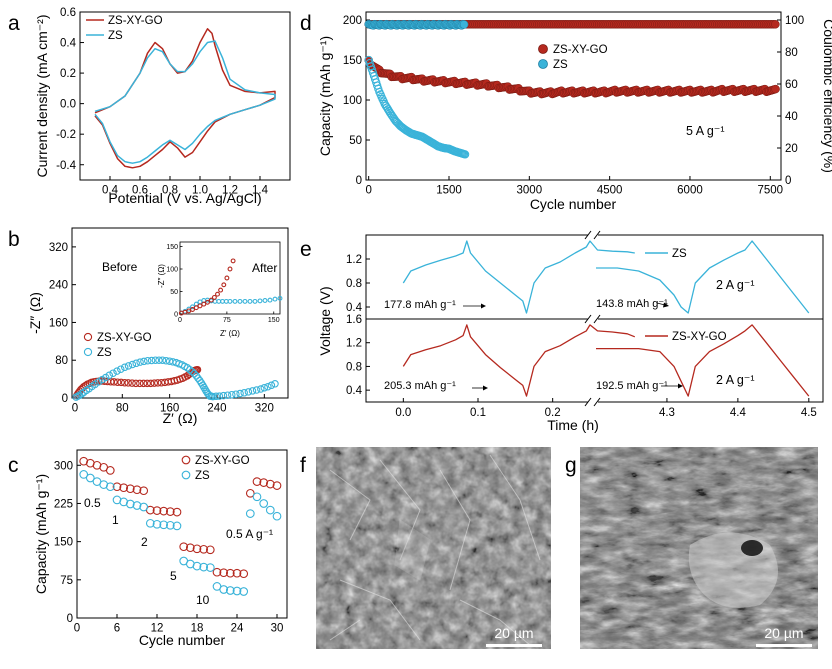  What do you see at coordinates (182, 640) in the screenshot?
I see `panel-c-xlabel: Cycle number` at bounding box center [182, 640].